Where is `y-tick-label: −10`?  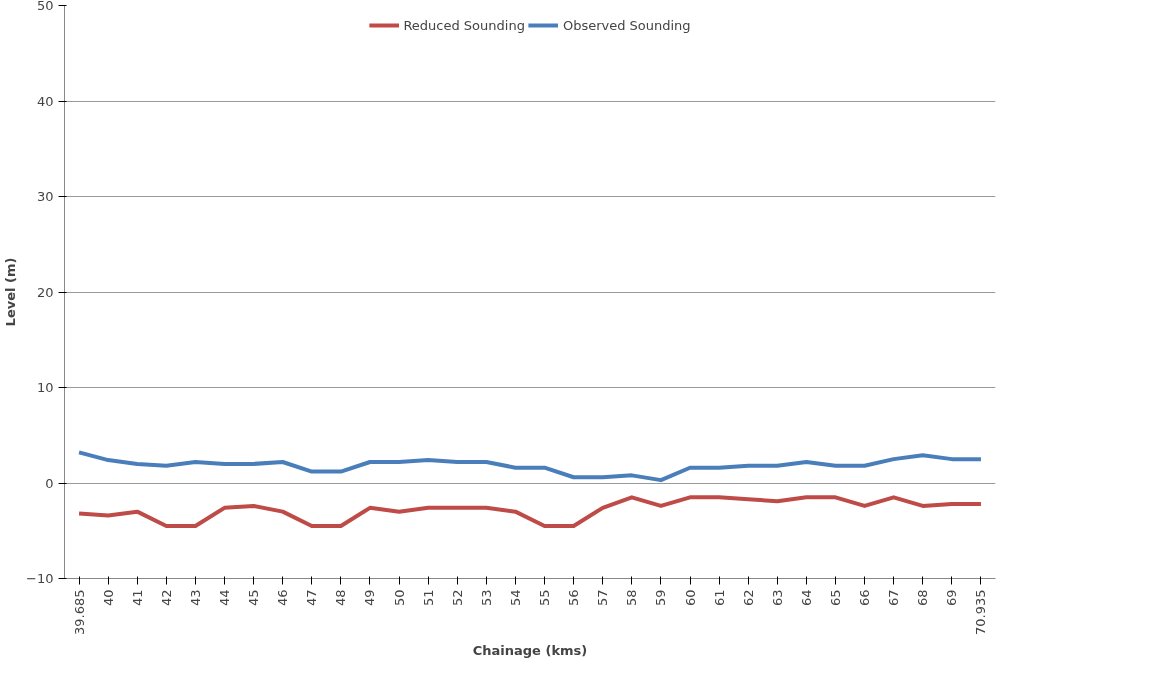
y-tick-label: −10 is located at coordinates (40, 578).